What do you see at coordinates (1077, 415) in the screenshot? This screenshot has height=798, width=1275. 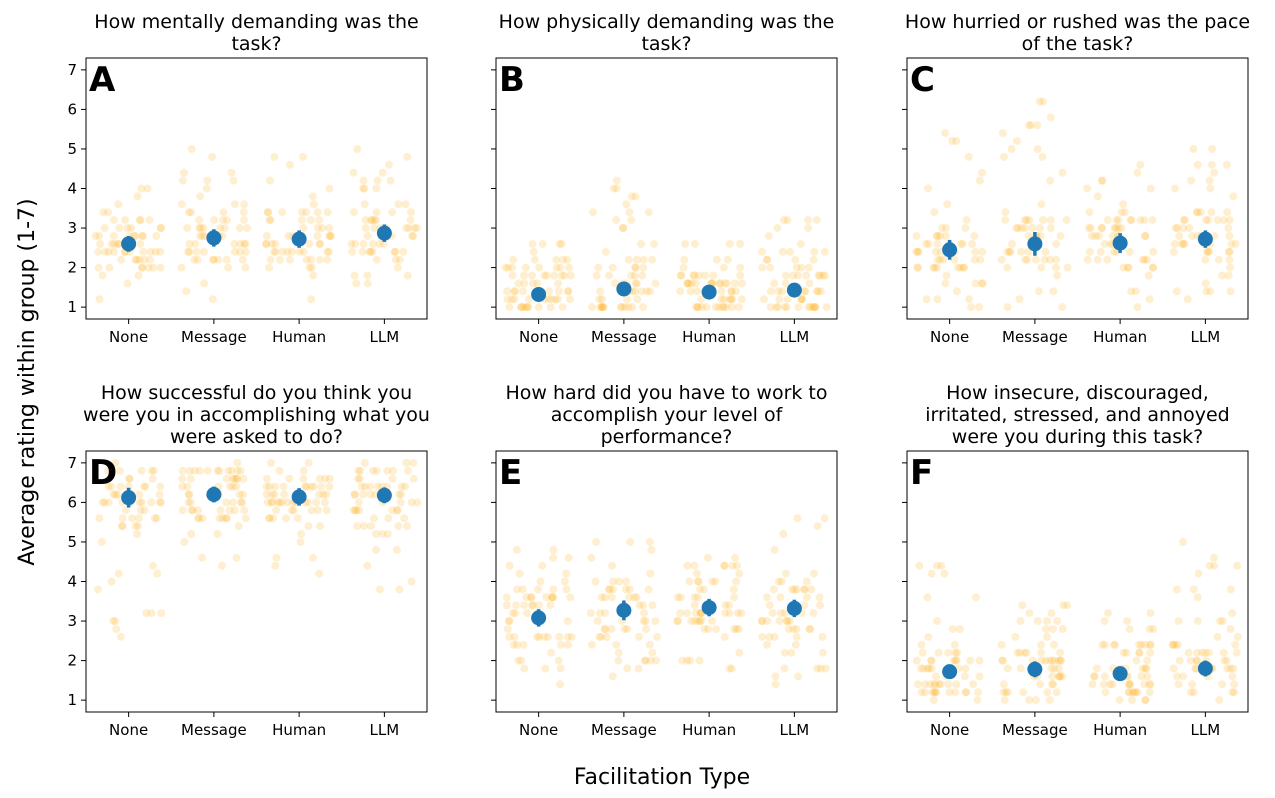 I see `panel-title-line: irritated, stressed, and annoyed` at bounding box center [1077, 415].